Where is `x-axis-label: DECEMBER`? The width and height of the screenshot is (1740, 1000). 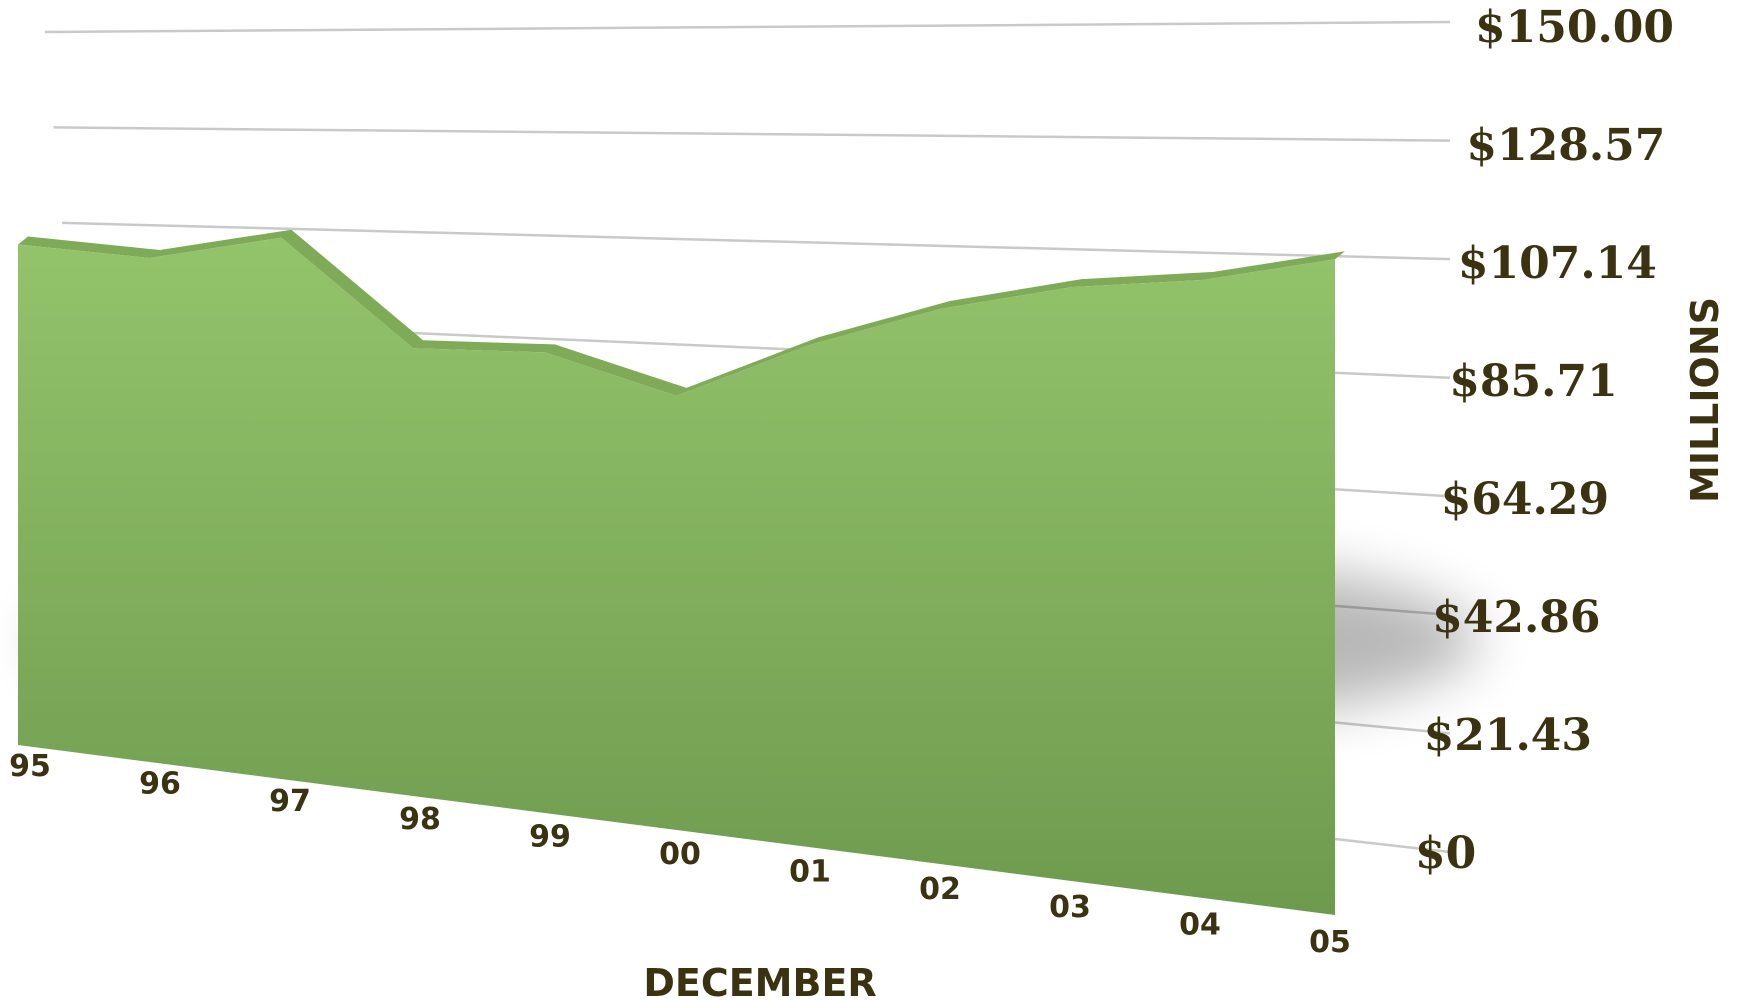 x-axis-label: DECEMBER is located at coordinates (759, 980).